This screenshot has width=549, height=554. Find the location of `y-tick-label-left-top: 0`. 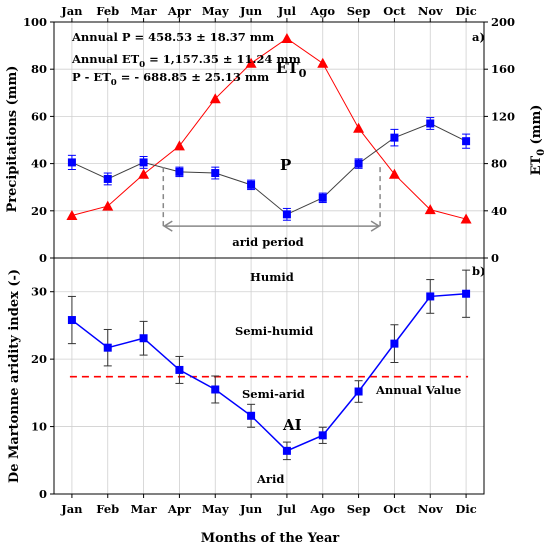

y-tick-label-left-top: 0 is located at coordinates (43, 258).